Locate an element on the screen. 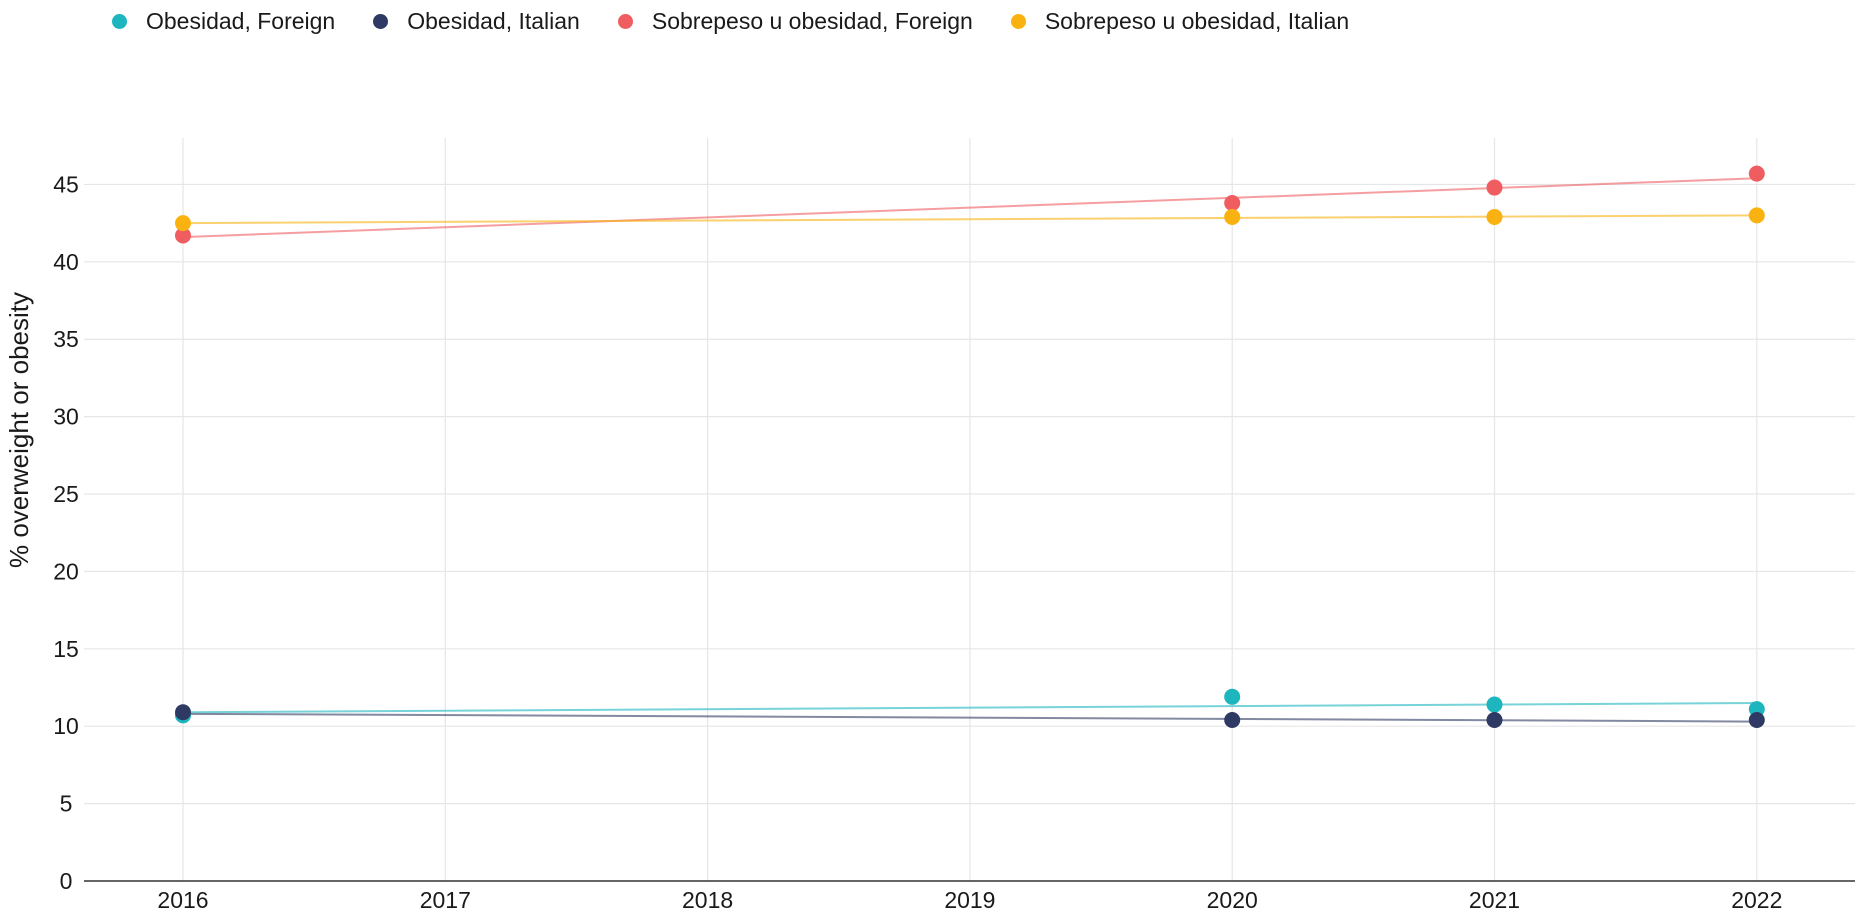  y-tick-label: 45 is located at coordinates (66, 184).